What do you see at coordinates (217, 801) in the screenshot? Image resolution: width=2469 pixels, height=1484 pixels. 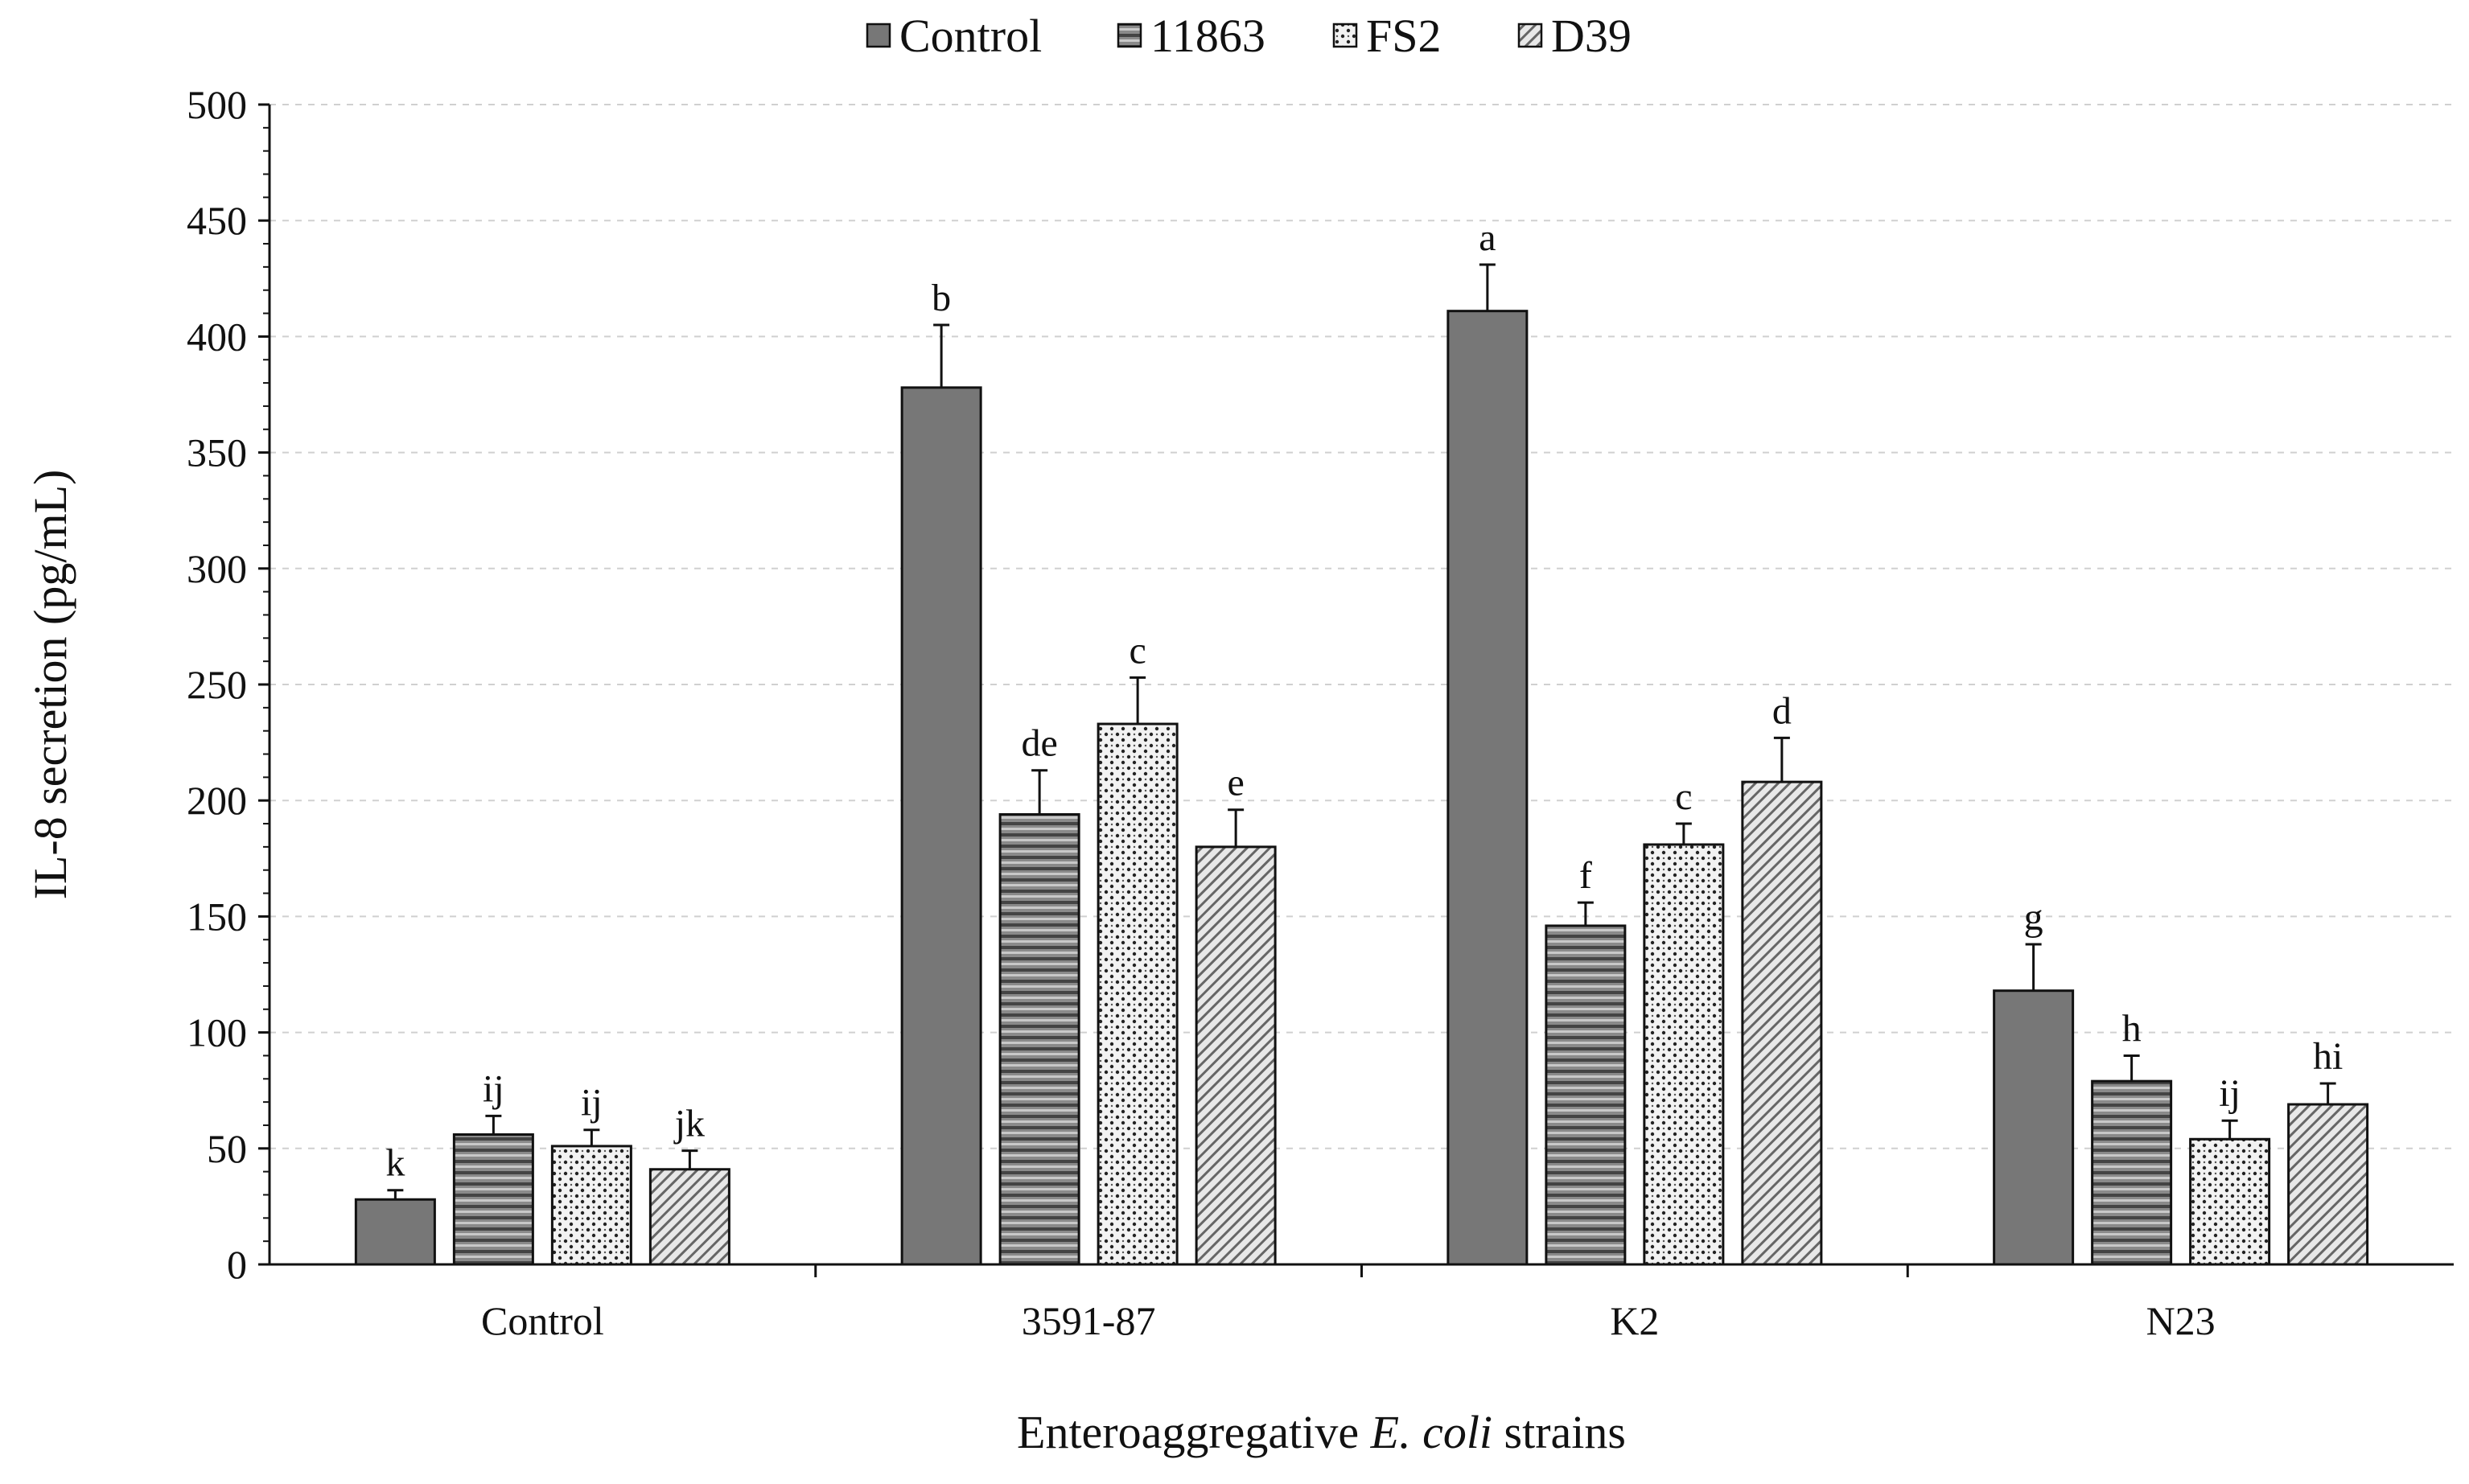 I see `y-tick-label: 200` at bounding box center [217, 801].